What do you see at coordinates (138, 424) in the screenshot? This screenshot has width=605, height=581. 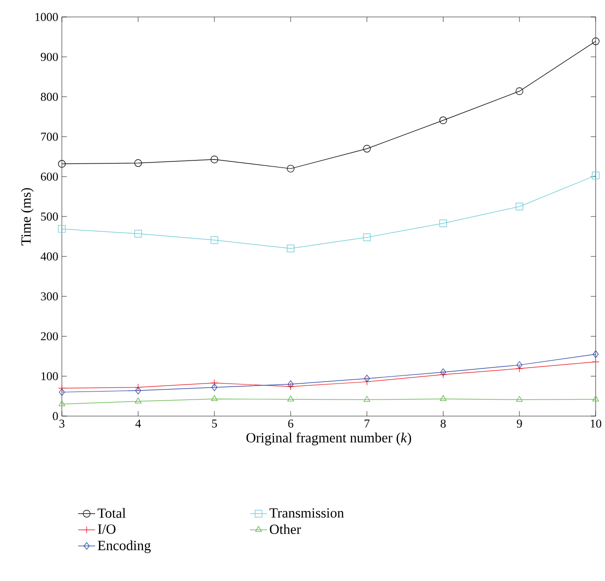 I see `x-tick-label: 4` at bounding box center [138, 424].